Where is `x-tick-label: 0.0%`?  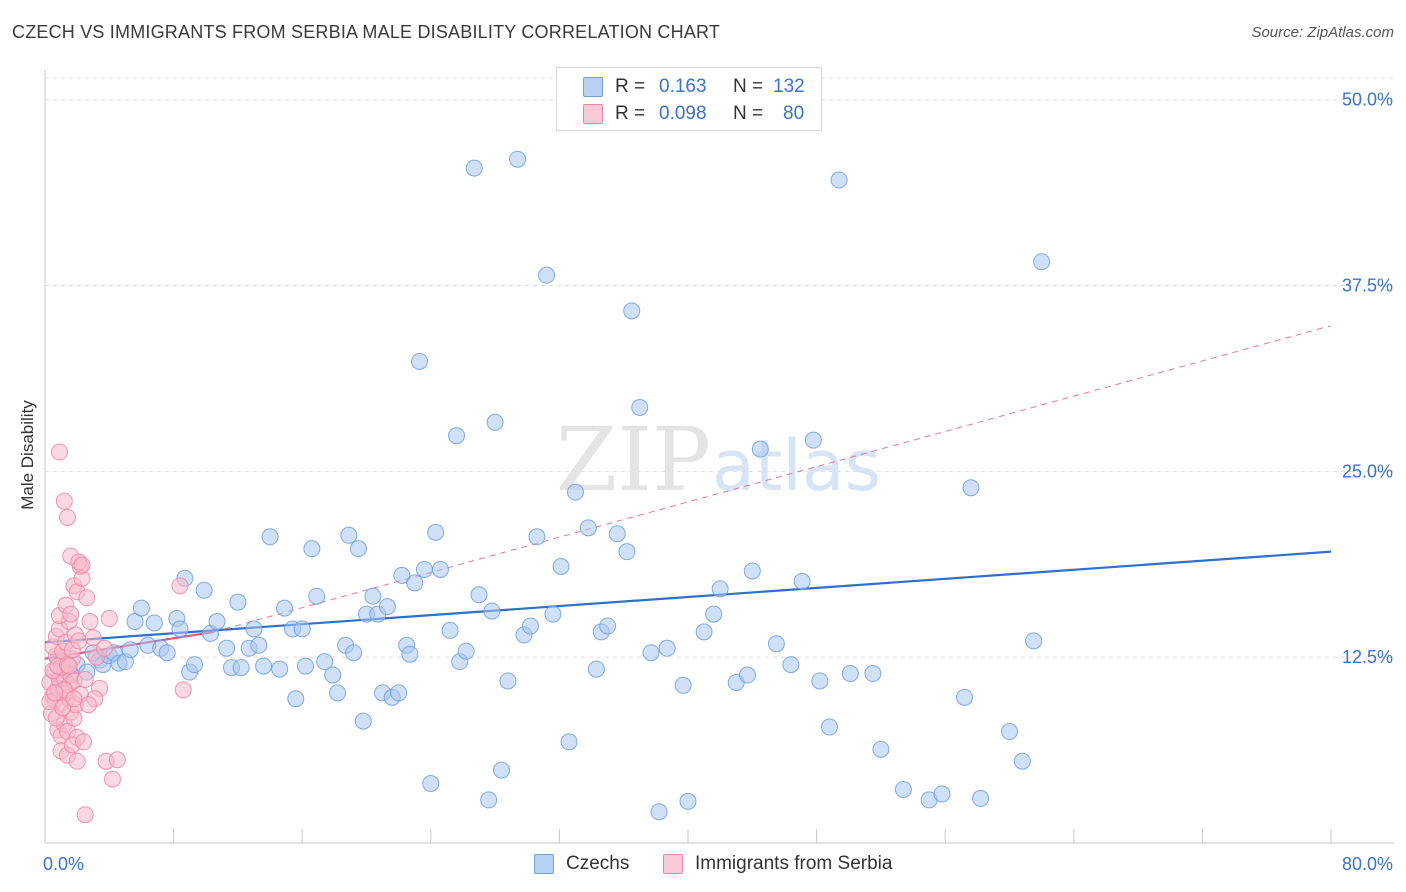 x-tick-label: 0.0% is located at coordinates (63, 864).